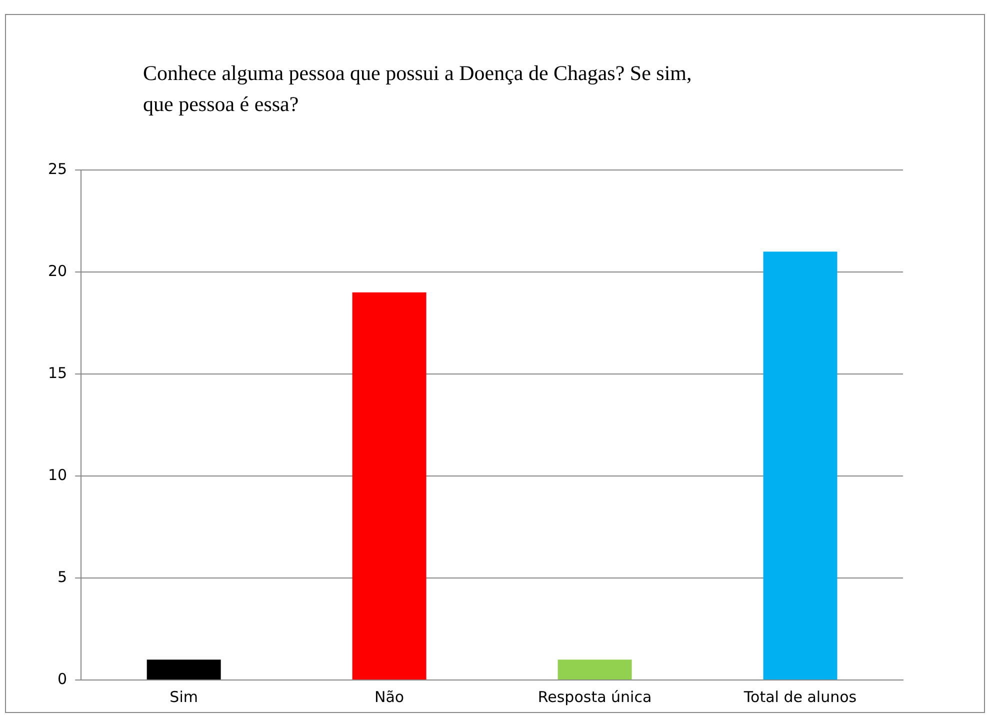 The height and width of the screenshot is (715, 987). What do you see at coordinates (799, 697) in the screenshot?
I see `x-tick-label: Total de alunos` at bounding box center [799, 697].